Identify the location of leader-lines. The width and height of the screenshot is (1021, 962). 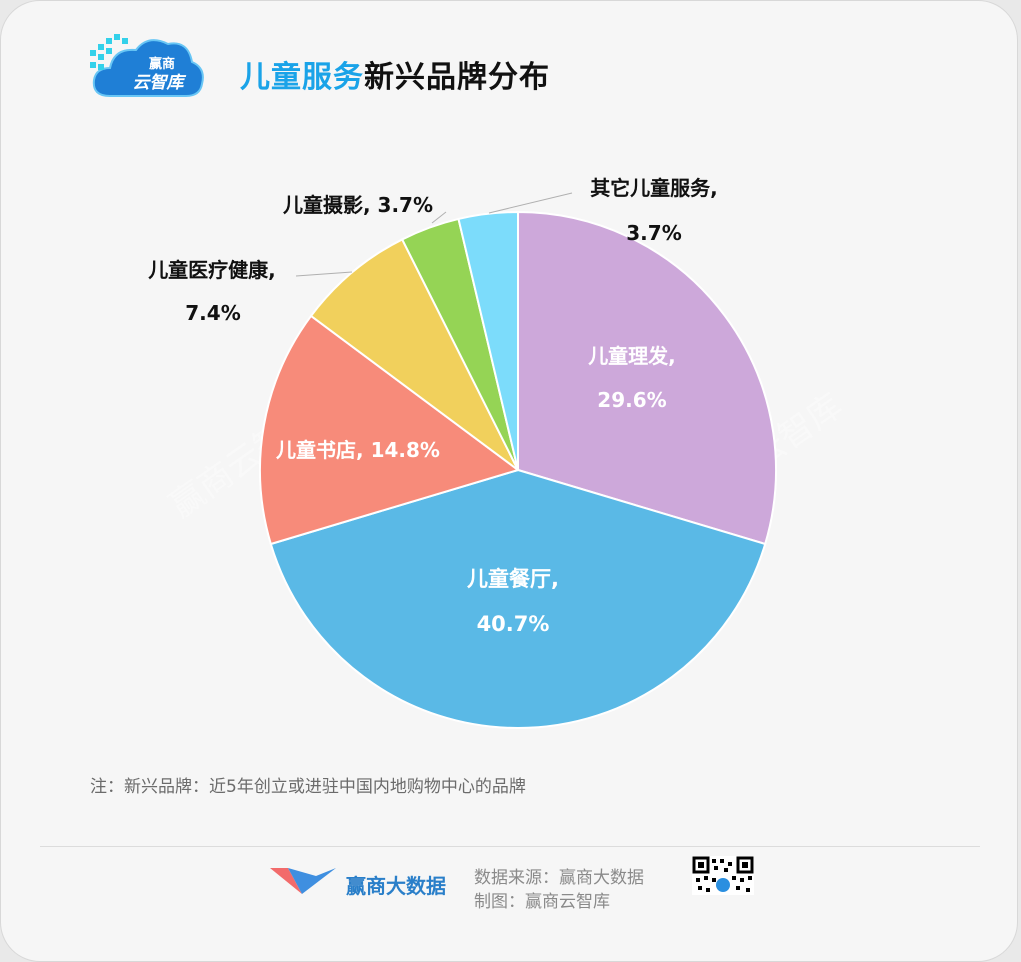
(434, 234).